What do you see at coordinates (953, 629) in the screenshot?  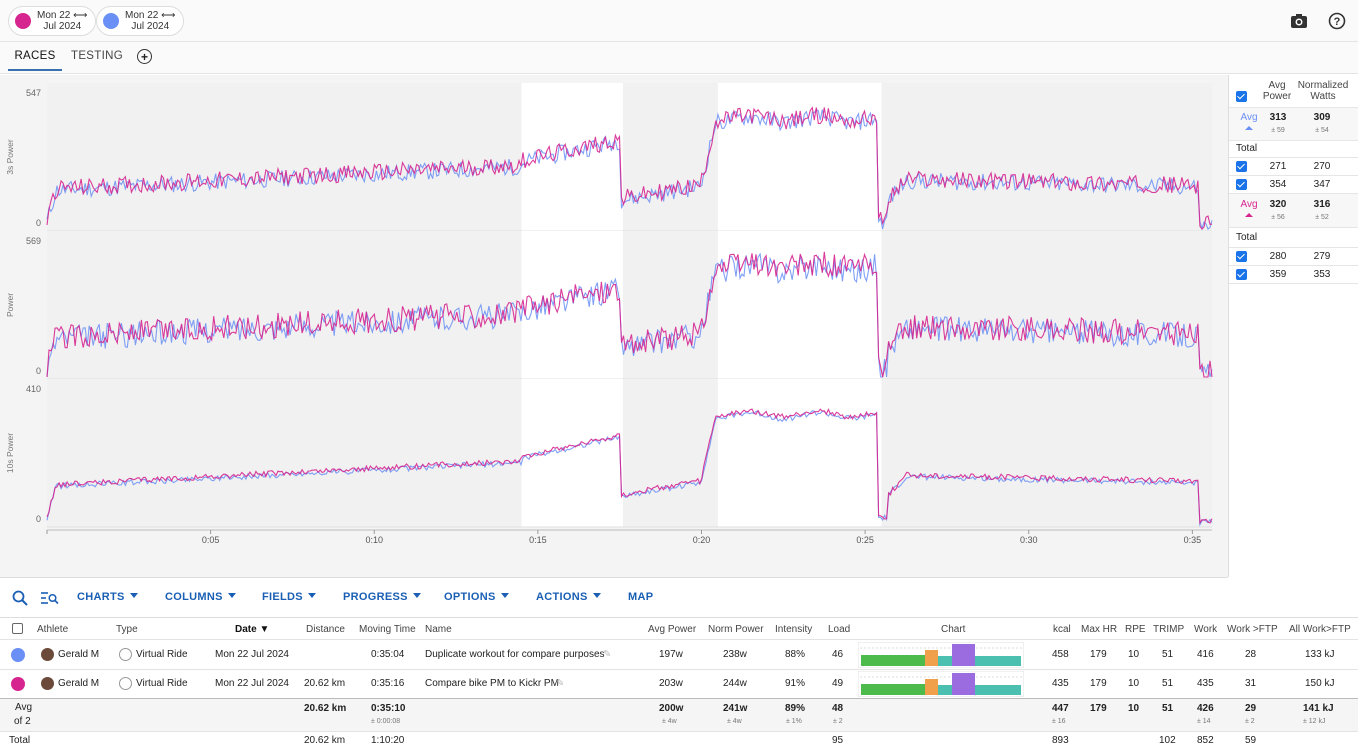 I see `col-chart: Chart` at bounding box center [953, 629].